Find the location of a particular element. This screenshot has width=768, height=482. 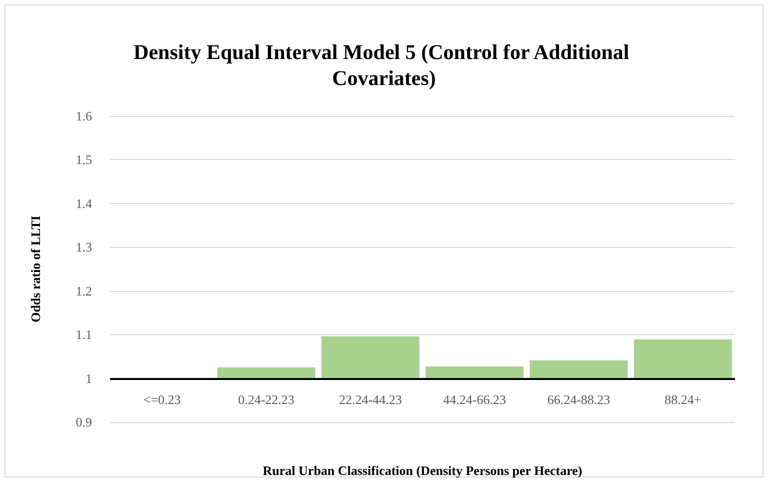

x-tick-label: 88.24+ is located at coordinates (683, 400).